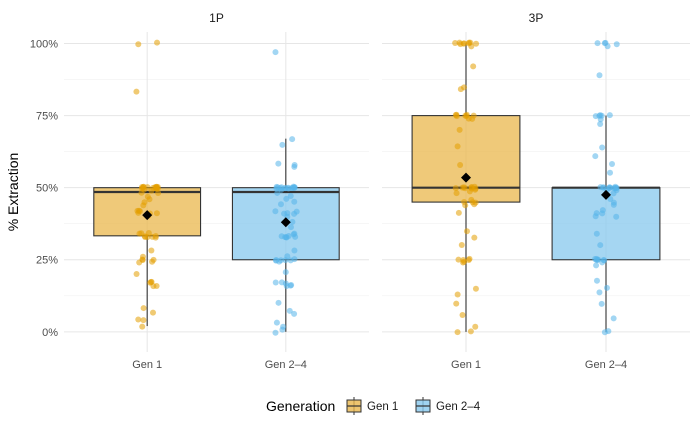  What do you see at coordinates (466, 365) in the screenshot?
I see `x-tick-label: Gen 1` at bounding box center [466, 365].